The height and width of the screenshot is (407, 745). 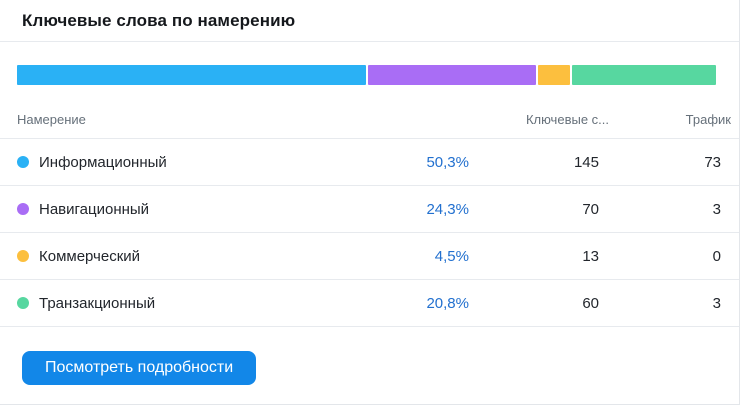 What do you see at coordinates (369, 120) in the screenshot?
I see `intent-table-header: Намерение Ключевые с... Трафик` at bounding box center [369, 120].